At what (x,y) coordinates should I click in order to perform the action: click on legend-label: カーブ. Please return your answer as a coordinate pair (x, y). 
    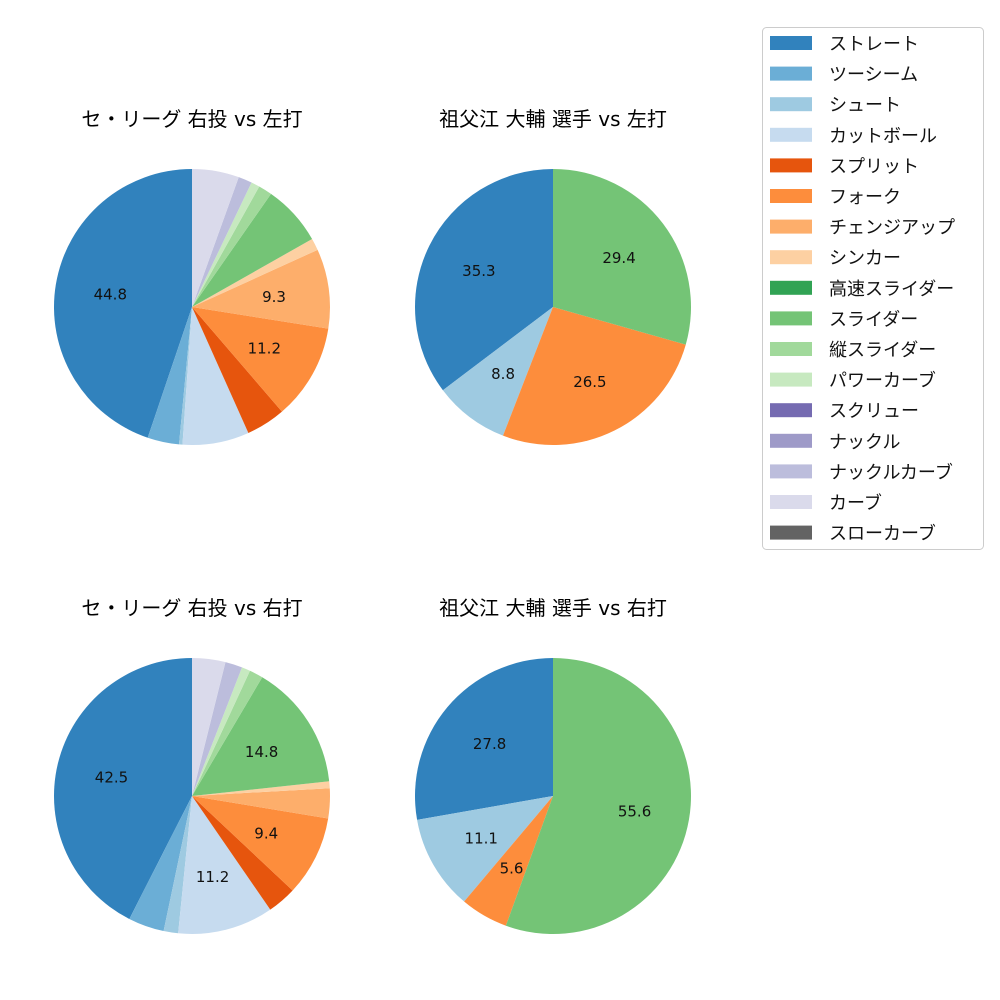
    Looking at the image, I should click on (855, 503).